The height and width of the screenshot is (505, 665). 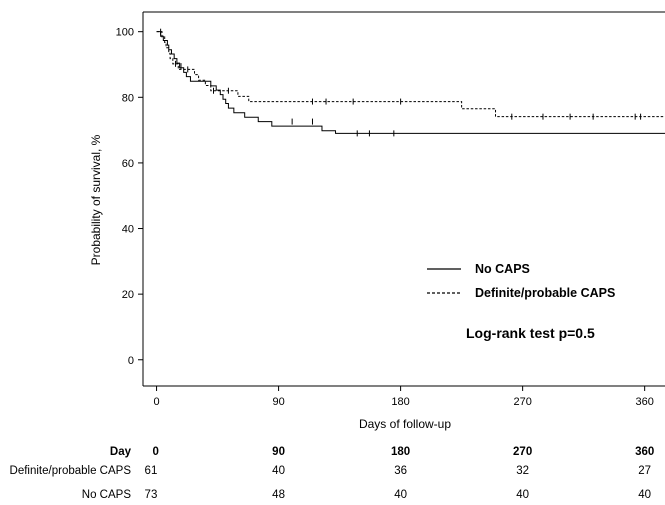 I want to click on risk-table-cell-0-3: 32, so click(x=522, y=471).